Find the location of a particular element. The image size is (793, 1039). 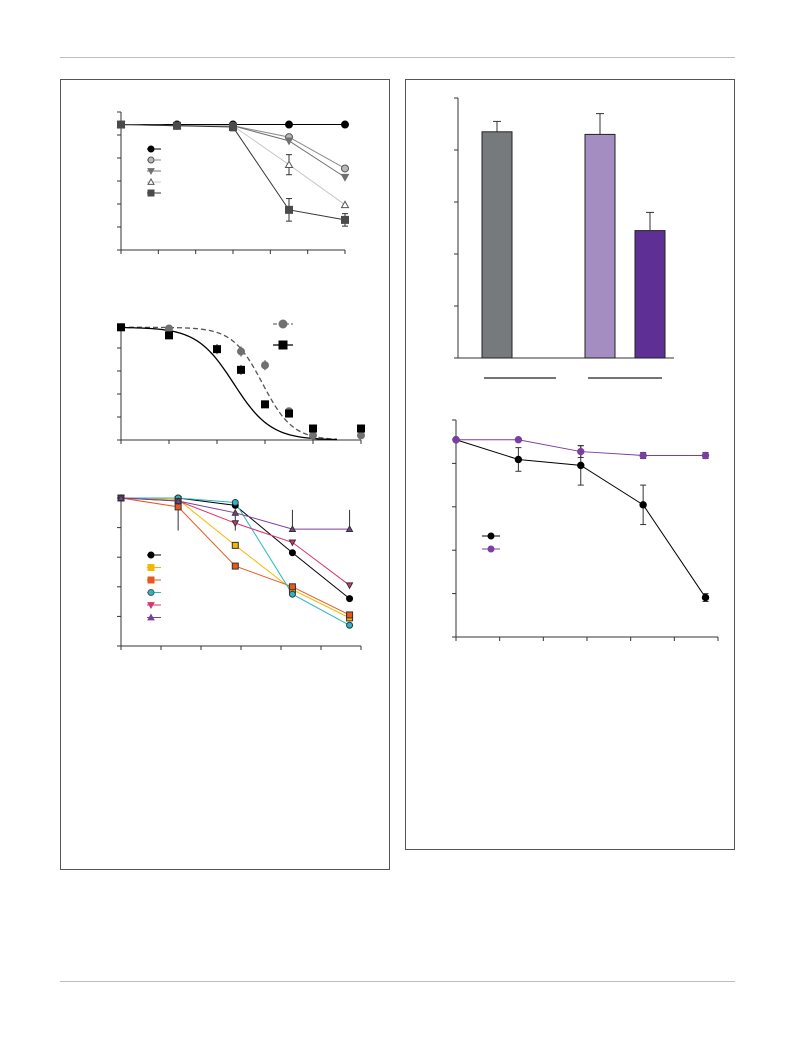

chart-a1 is located at coordinates (233, 182).